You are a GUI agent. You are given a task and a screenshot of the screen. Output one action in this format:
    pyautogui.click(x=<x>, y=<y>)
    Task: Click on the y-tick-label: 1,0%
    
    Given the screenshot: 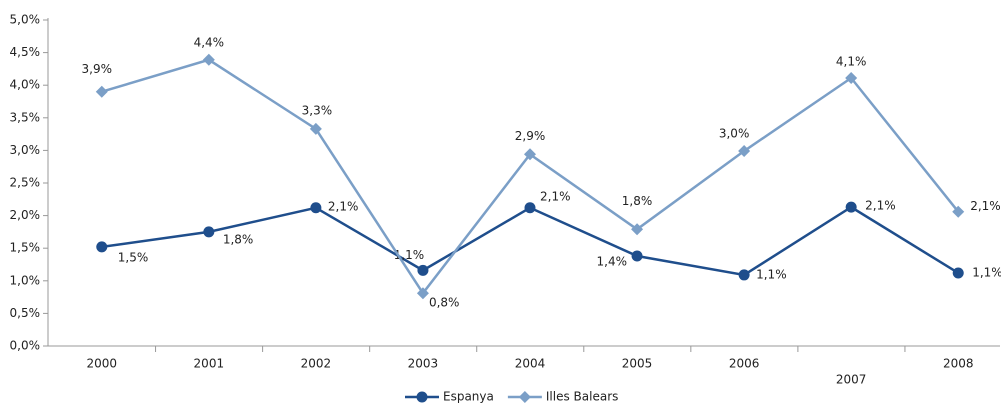 What is the action you would take?
    pyautogui.click(x=25, y=280)
    